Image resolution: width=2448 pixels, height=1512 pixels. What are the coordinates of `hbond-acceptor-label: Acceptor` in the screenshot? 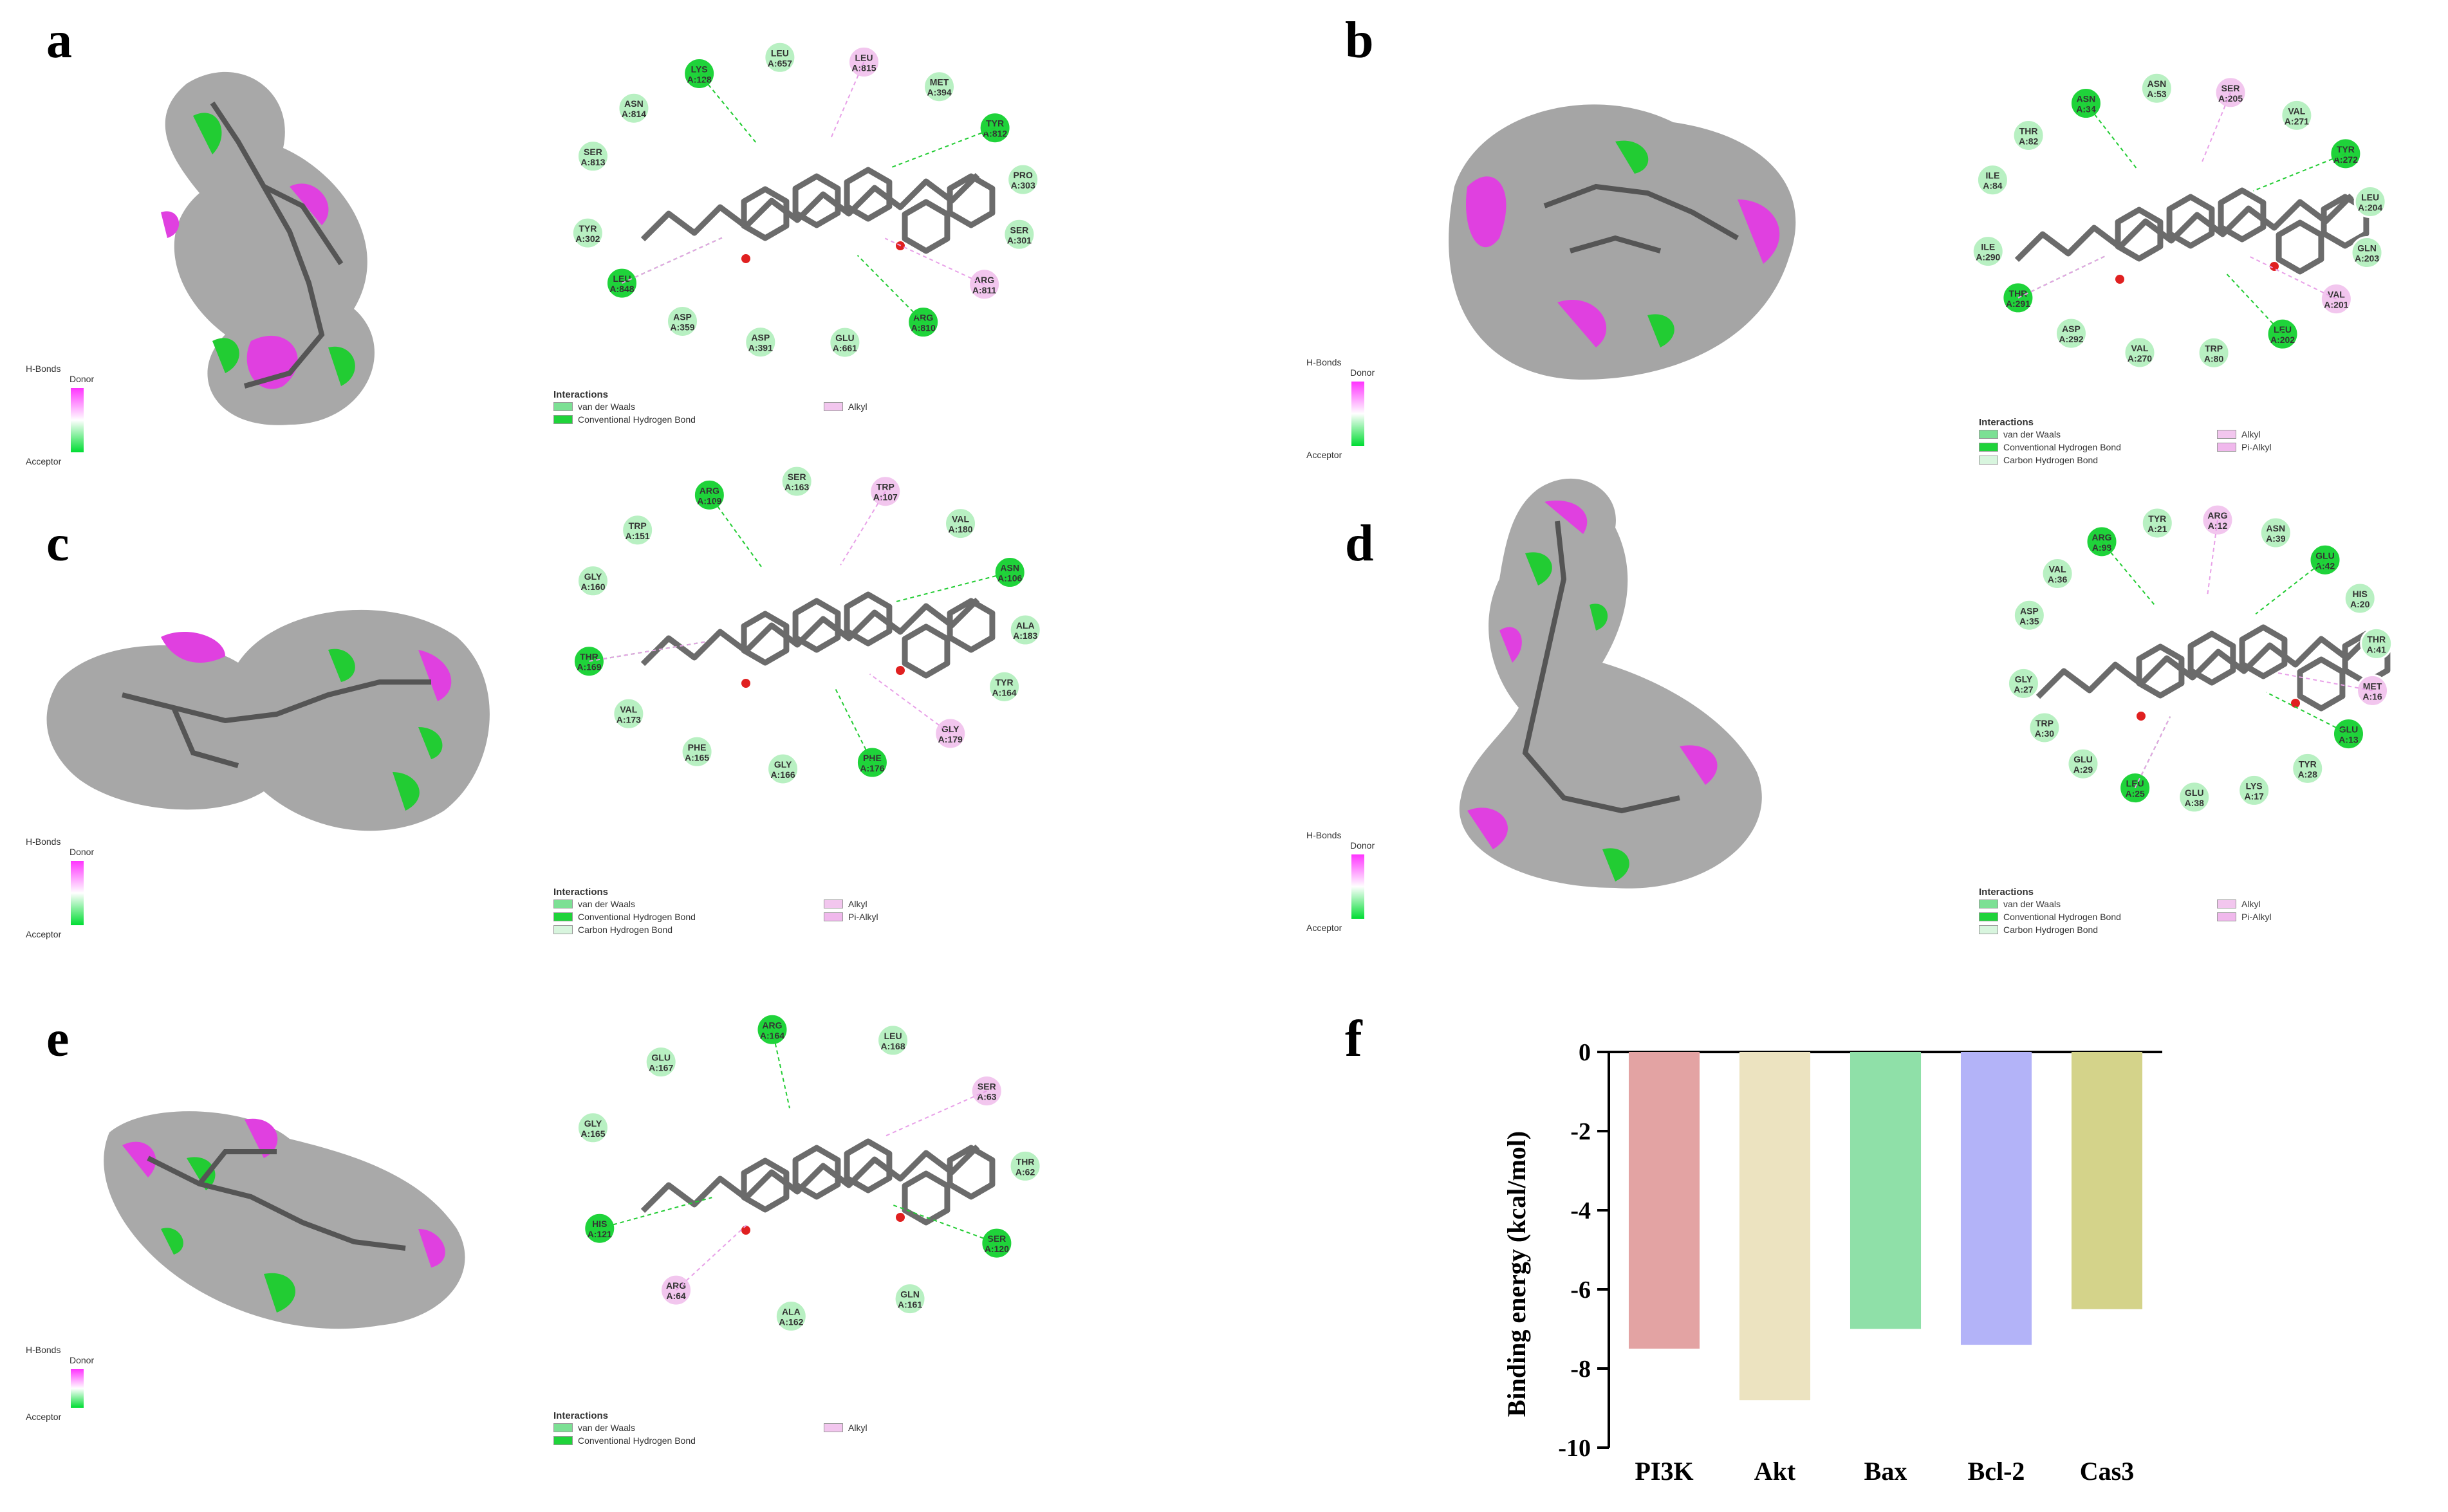 It's located at (44, 934).